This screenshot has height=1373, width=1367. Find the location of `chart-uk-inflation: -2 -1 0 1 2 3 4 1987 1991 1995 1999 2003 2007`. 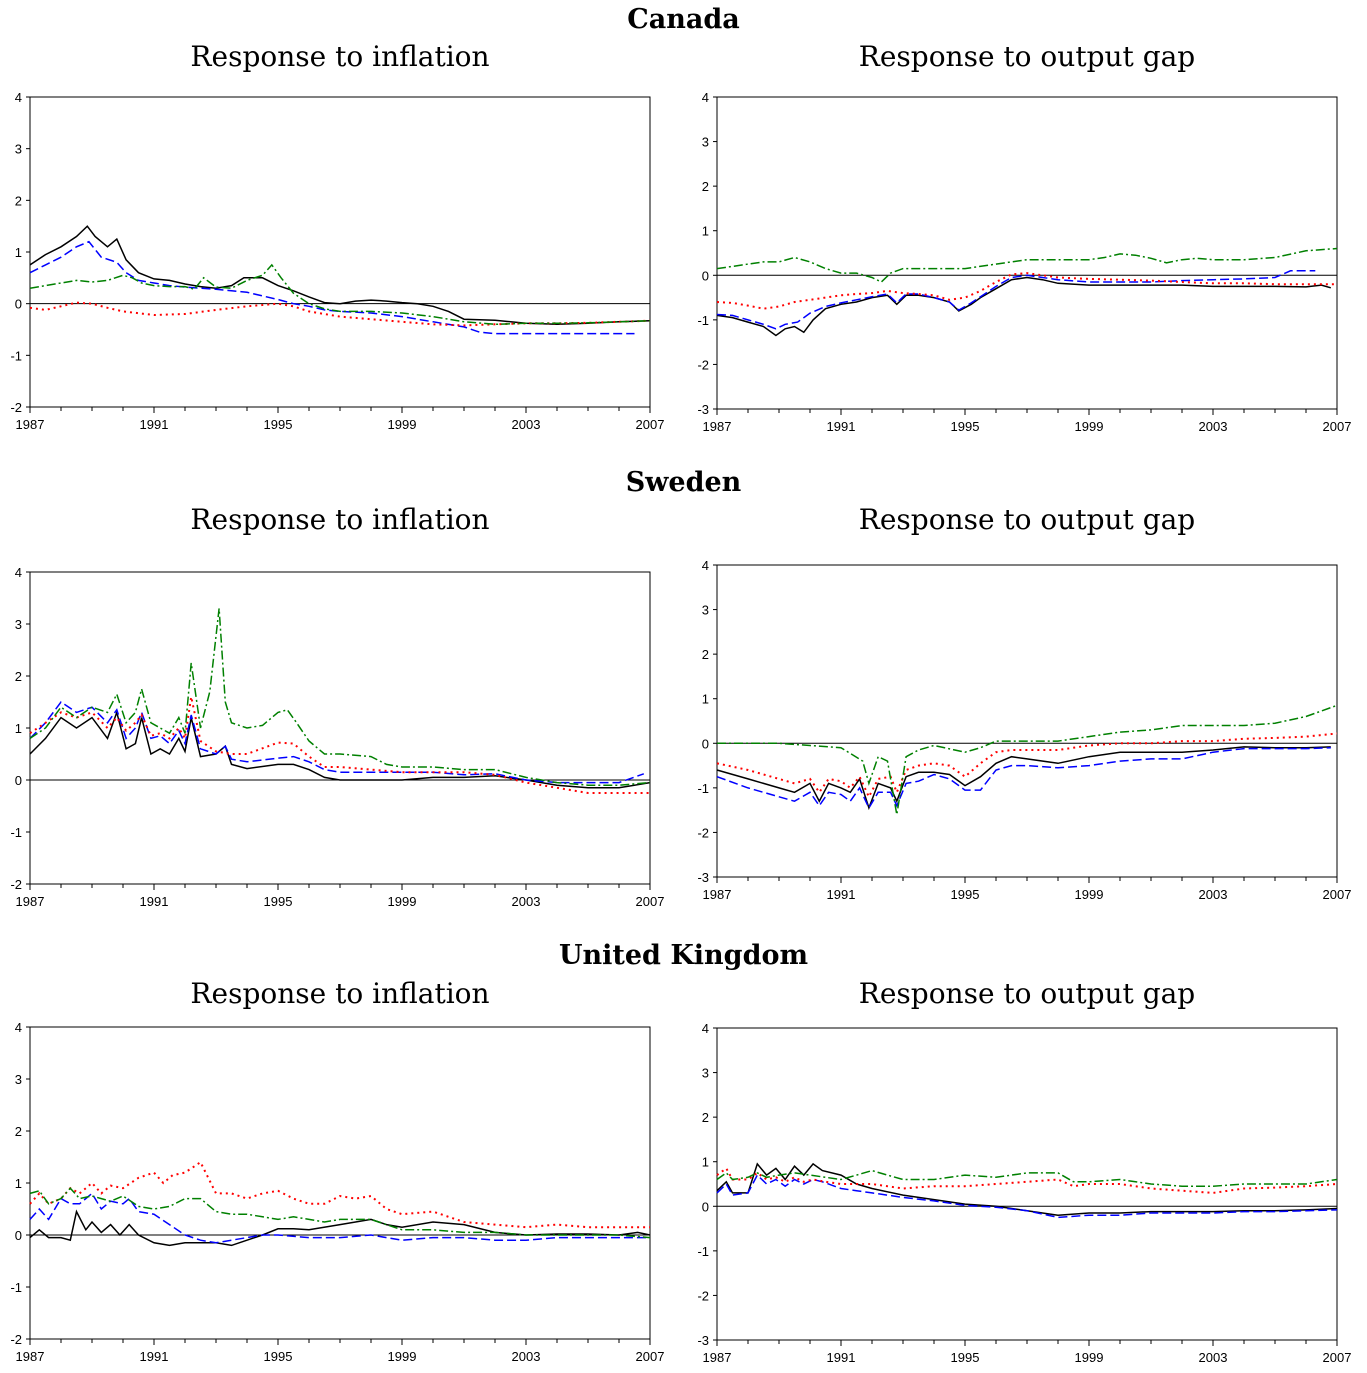

chart-uk-inflation: -2 -1 0 1 2 3 4 1987 1991 1995 1999 2003 2007 is located at coordinates (337, 1192).